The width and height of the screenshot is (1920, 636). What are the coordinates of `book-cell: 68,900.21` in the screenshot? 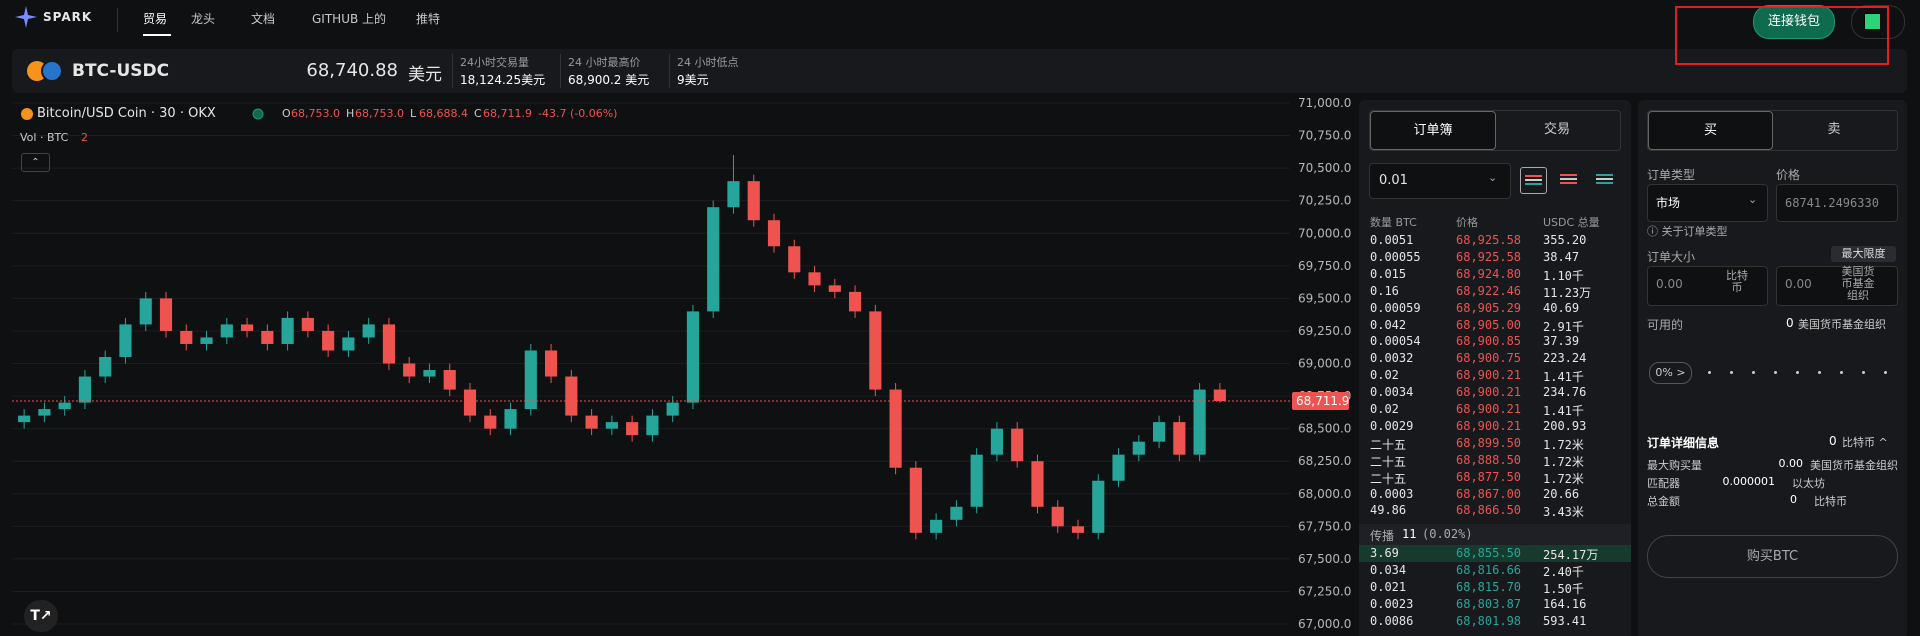 It's located at (1489, 375).